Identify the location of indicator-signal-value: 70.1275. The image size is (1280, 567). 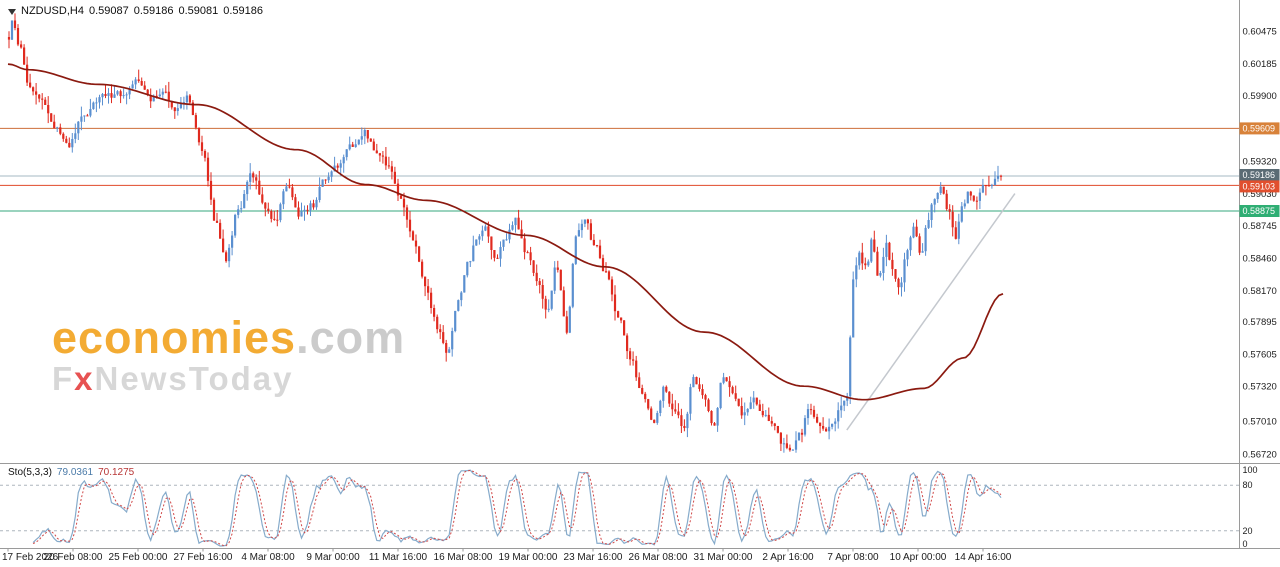
(116, 472).